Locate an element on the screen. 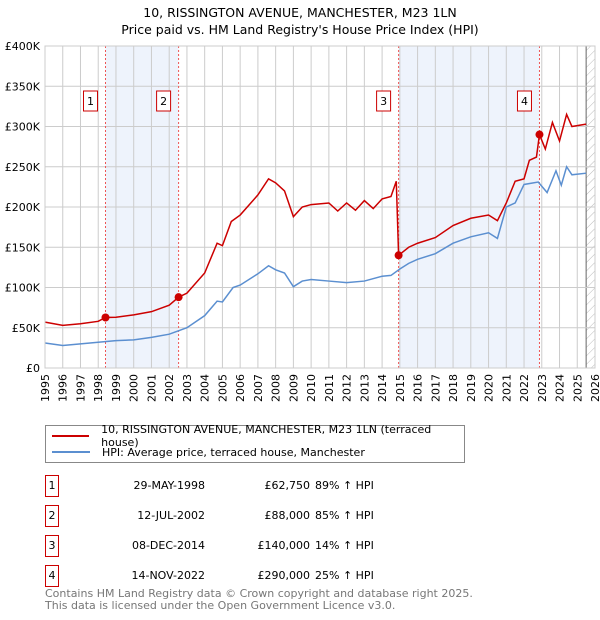 This screenshot has height=620, width=600. x-tick-label: 2018 is located at coordinates (453, 388).